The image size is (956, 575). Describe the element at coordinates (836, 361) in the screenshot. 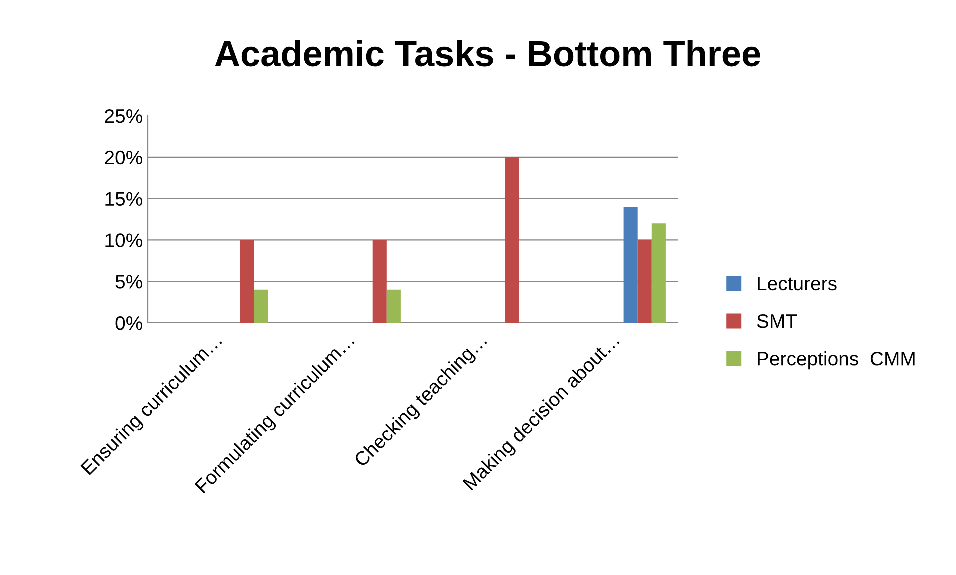

I see `legend-label: Perceptions CMM` at that location.